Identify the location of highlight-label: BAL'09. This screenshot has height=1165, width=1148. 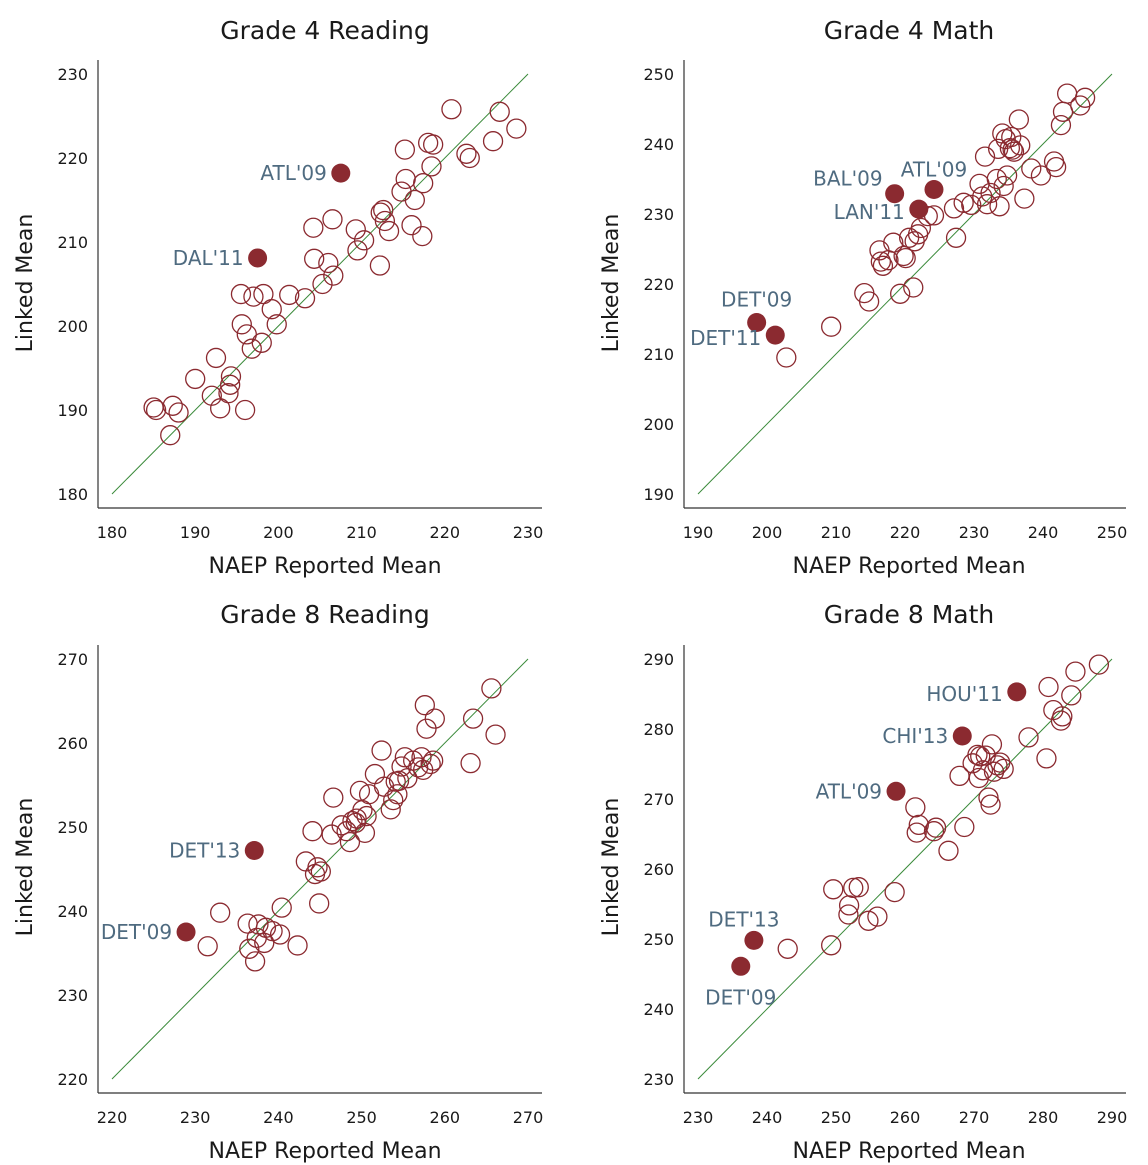
(848, 179).